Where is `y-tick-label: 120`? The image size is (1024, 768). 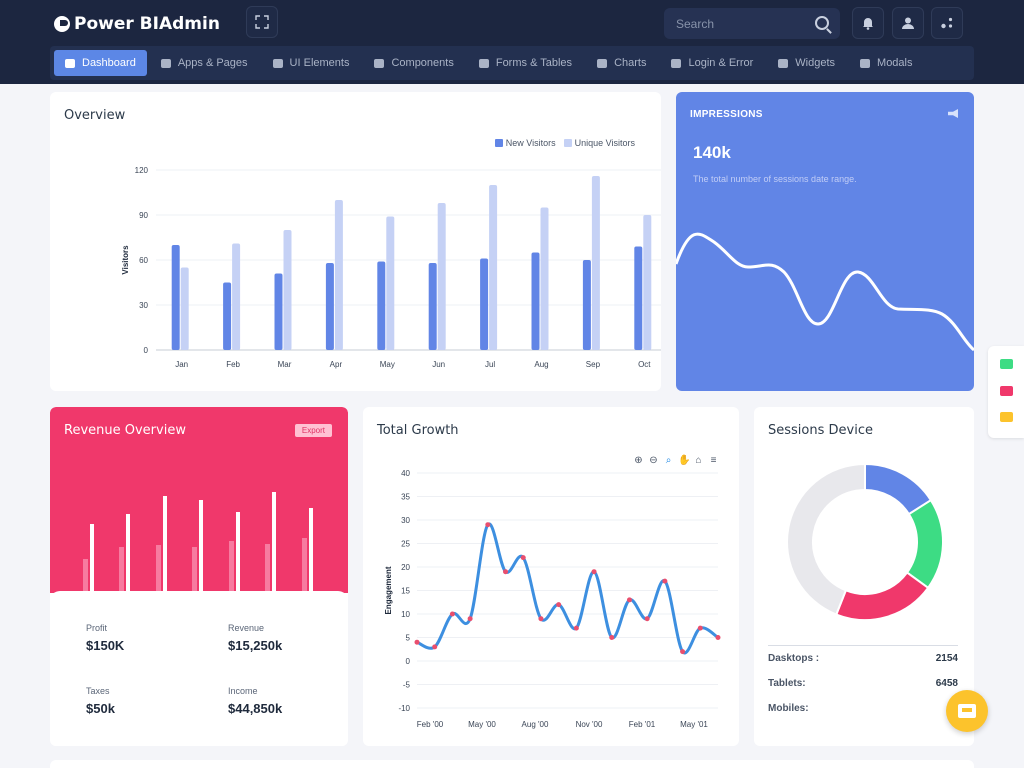 y-tick-label: 120 is located at coordinates (142, 170).